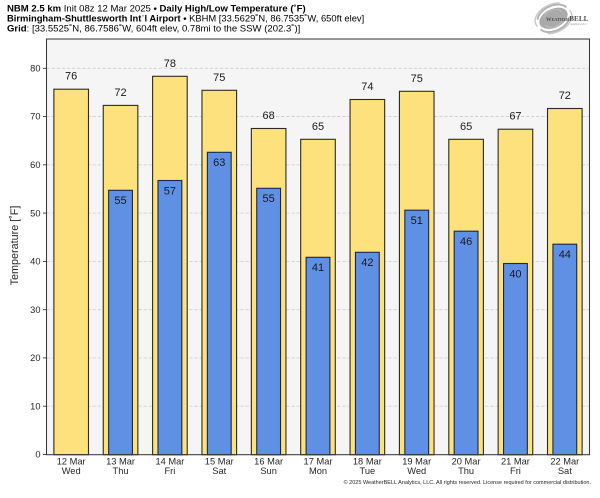  What do you see at coordinates (515, 117) in the screenshot?
I see `svg-text: 67` at bounding box center [515, 117].